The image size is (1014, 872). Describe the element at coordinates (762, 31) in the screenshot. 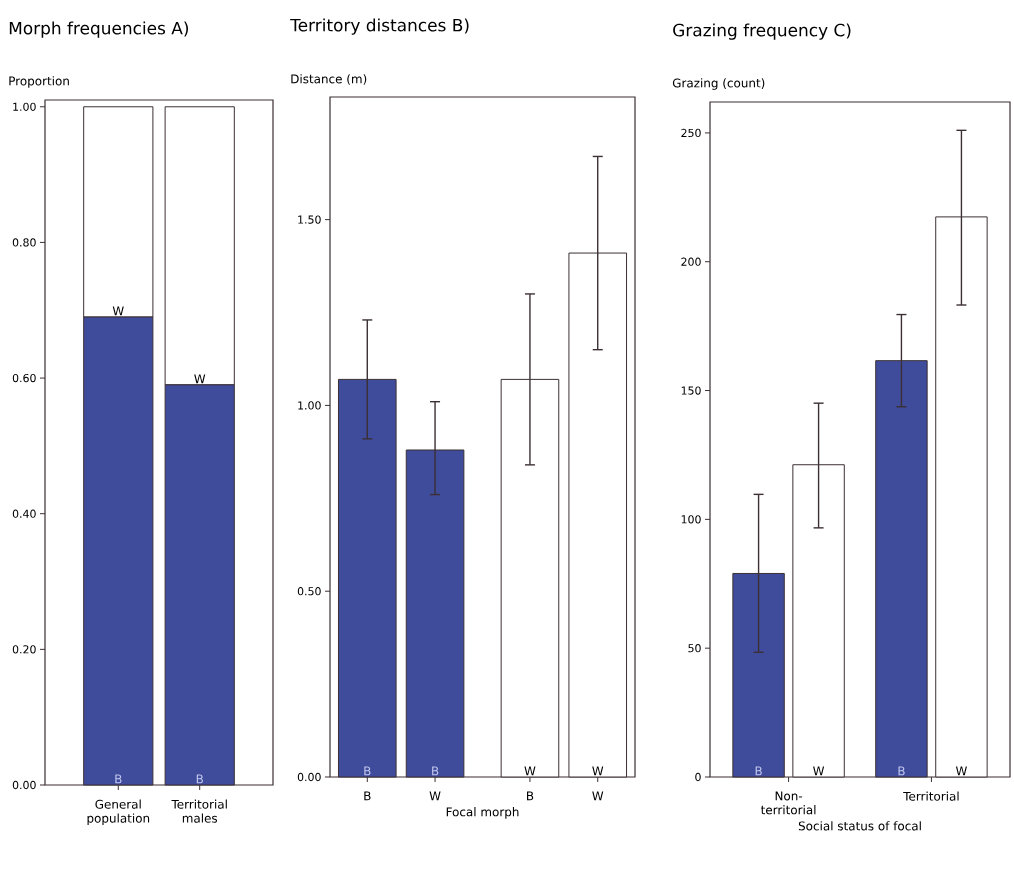

I see `chart-title: Grazing frequency C)` at that location.